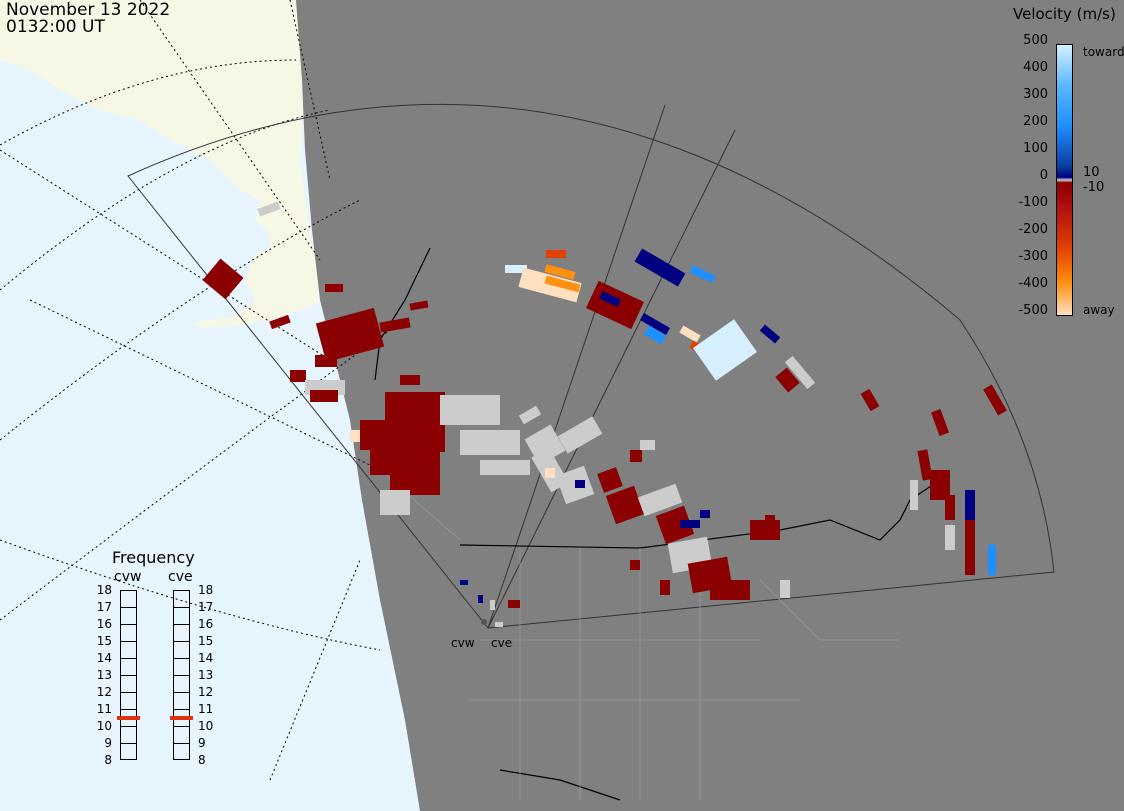 This screenshot has height=811, width=1124. I want to click on frequency-tick-right: 18, so click(206, 590).